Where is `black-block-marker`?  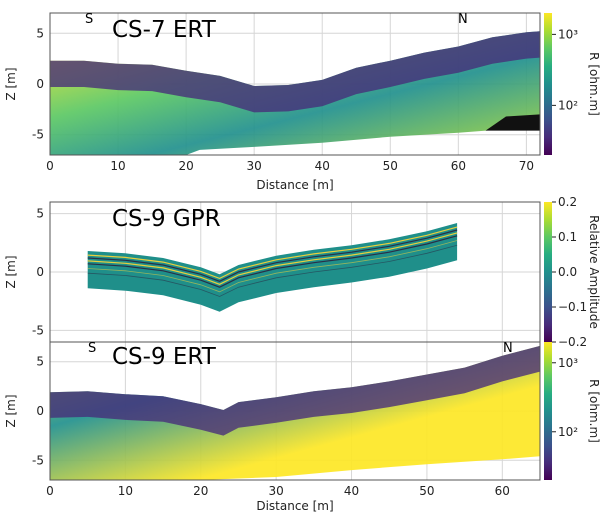 black-block-marker is located at coordinates (512, 122).